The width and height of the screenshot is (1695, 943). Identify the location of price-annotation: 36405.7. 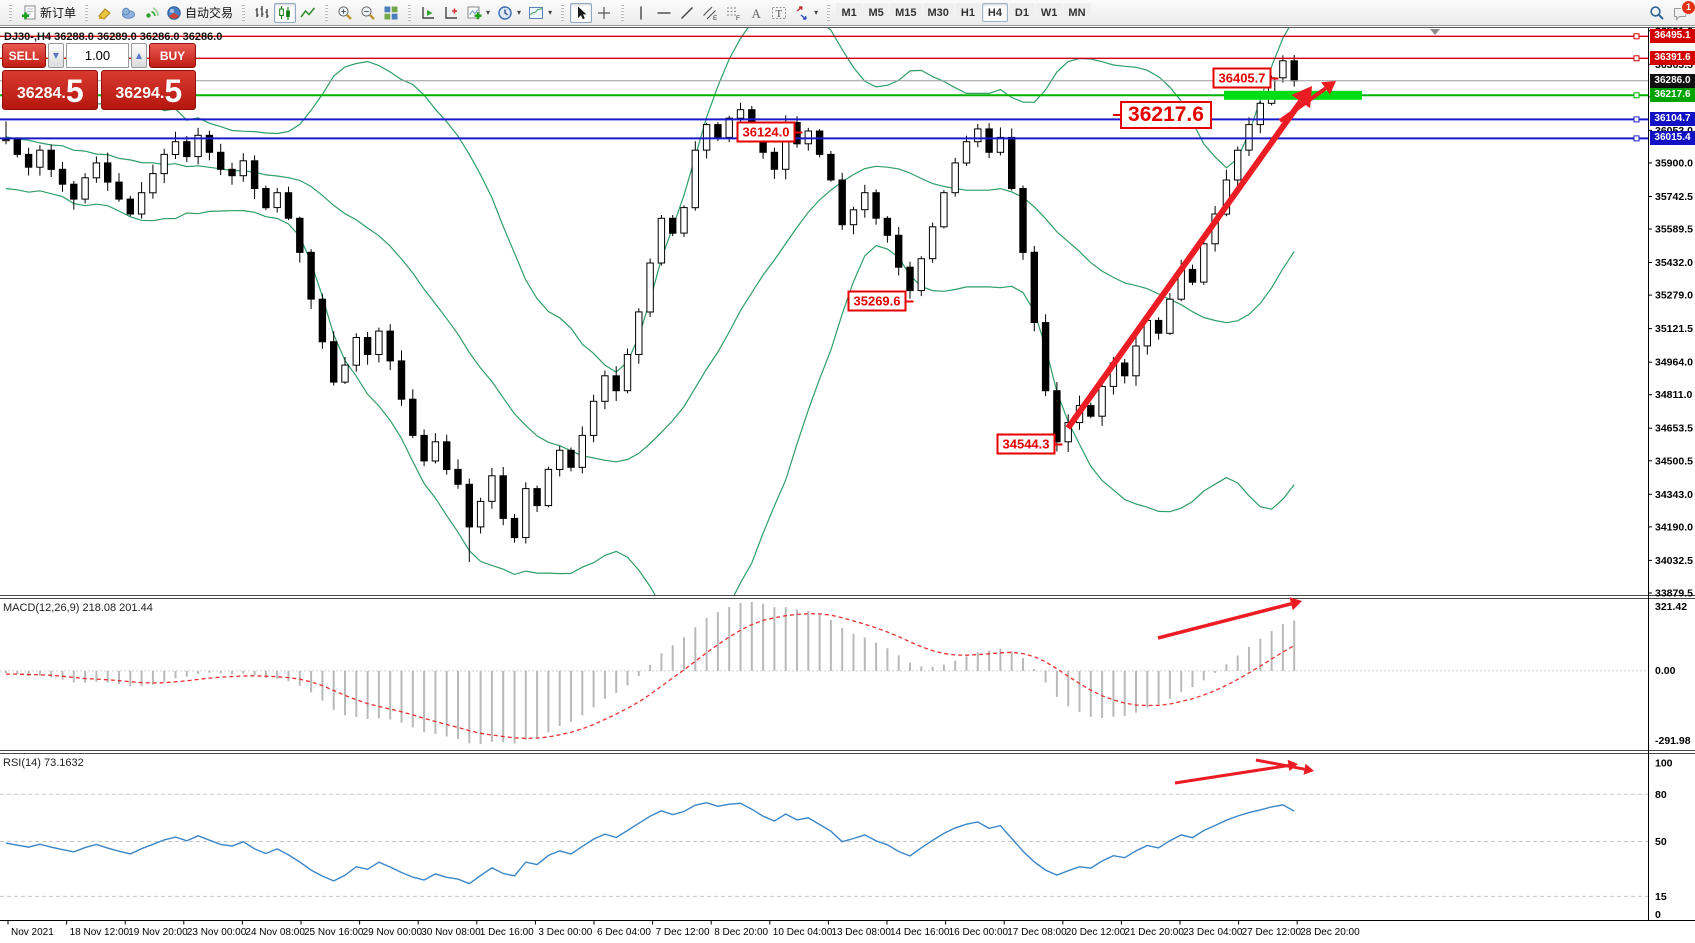
(1245, 78).